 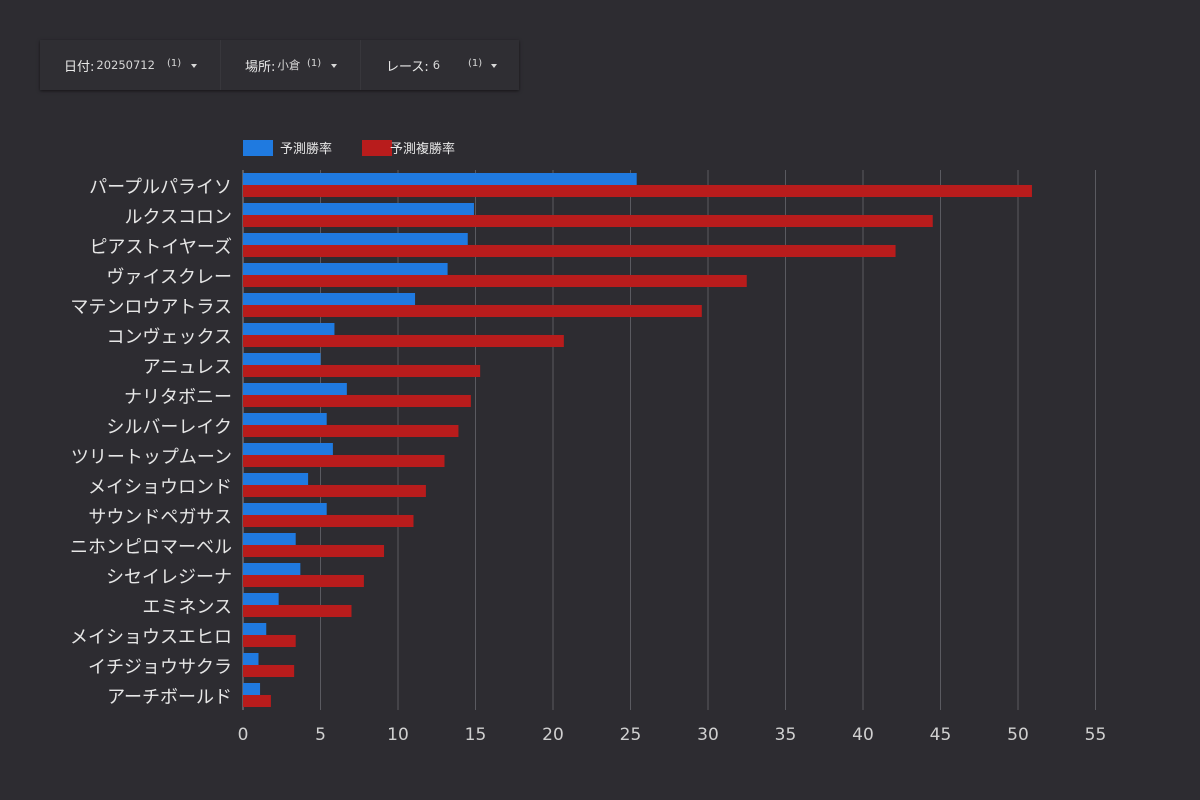 What do you see at coordinates (151, 637) in the screenshot?
I see `category-label: メイショウスエヒロ` at bounding box center [151, 637].